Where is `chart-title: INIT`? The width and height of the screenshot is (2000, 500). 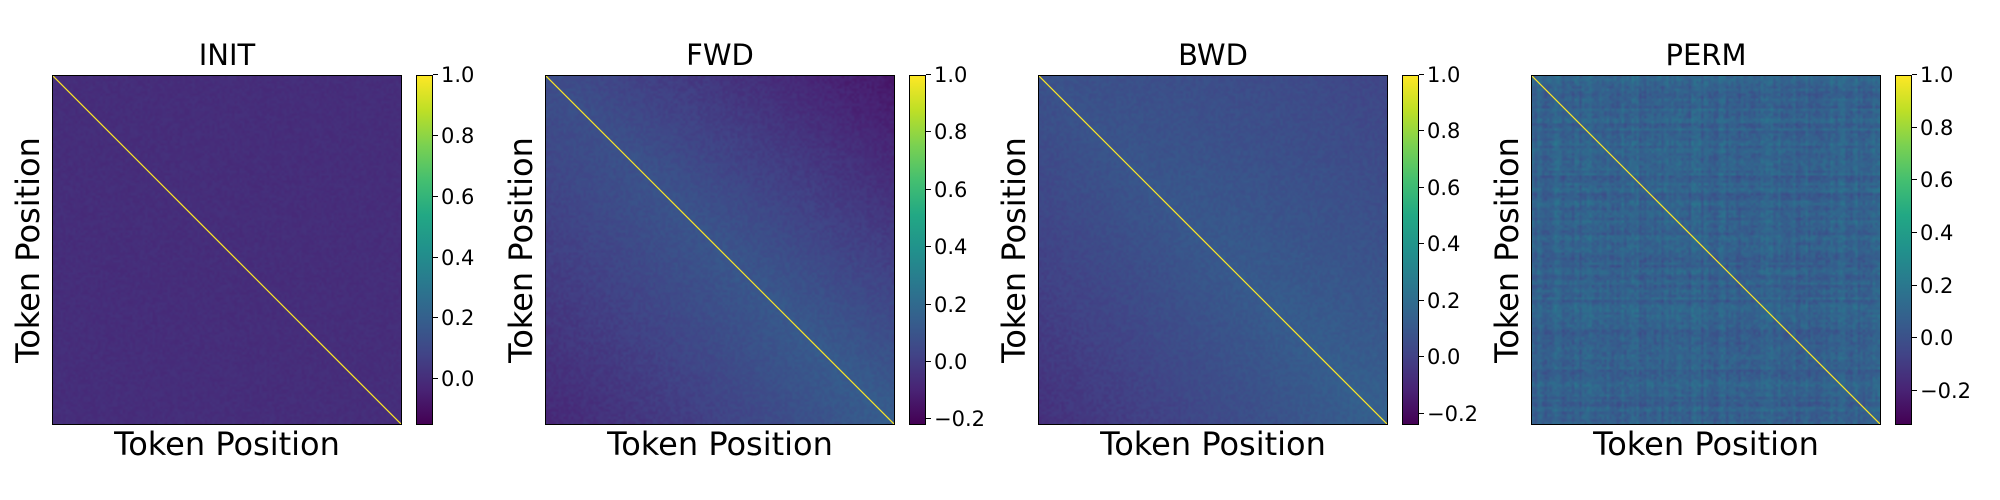
chart-title: INIT is located at coordinates (227, 55).